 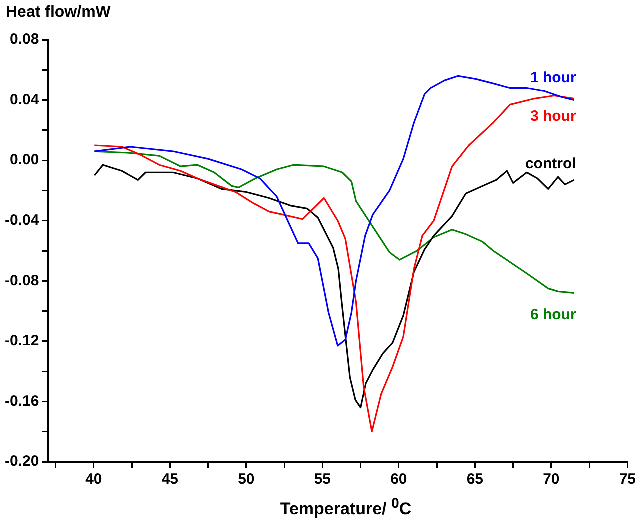 I want to click on x-tick-label: 40, so click(x=94, y=479).